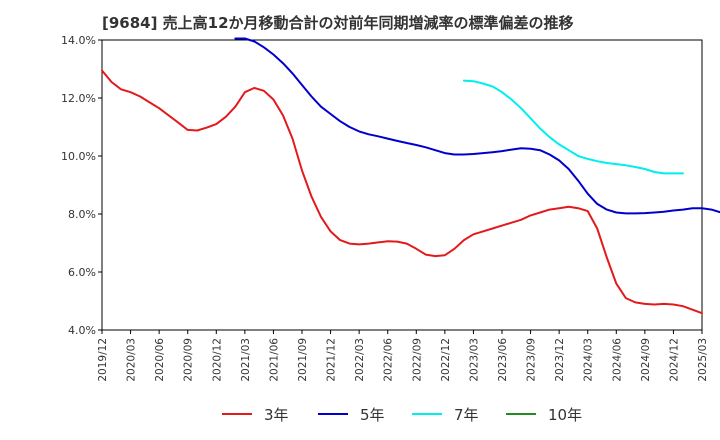  What do you see at coordinates (474, 360) in the screenshot?
I see `x-tick-label: 2023/03` at bounding box center [474, 360].